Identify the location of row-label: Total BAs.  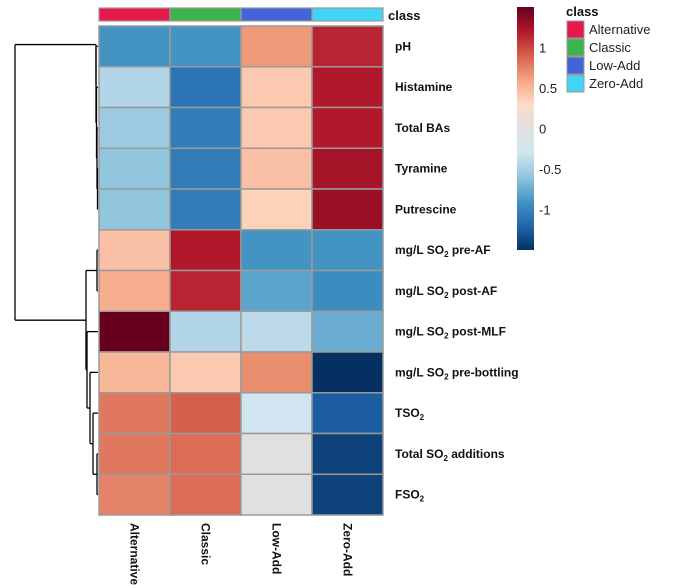
(422, 128).